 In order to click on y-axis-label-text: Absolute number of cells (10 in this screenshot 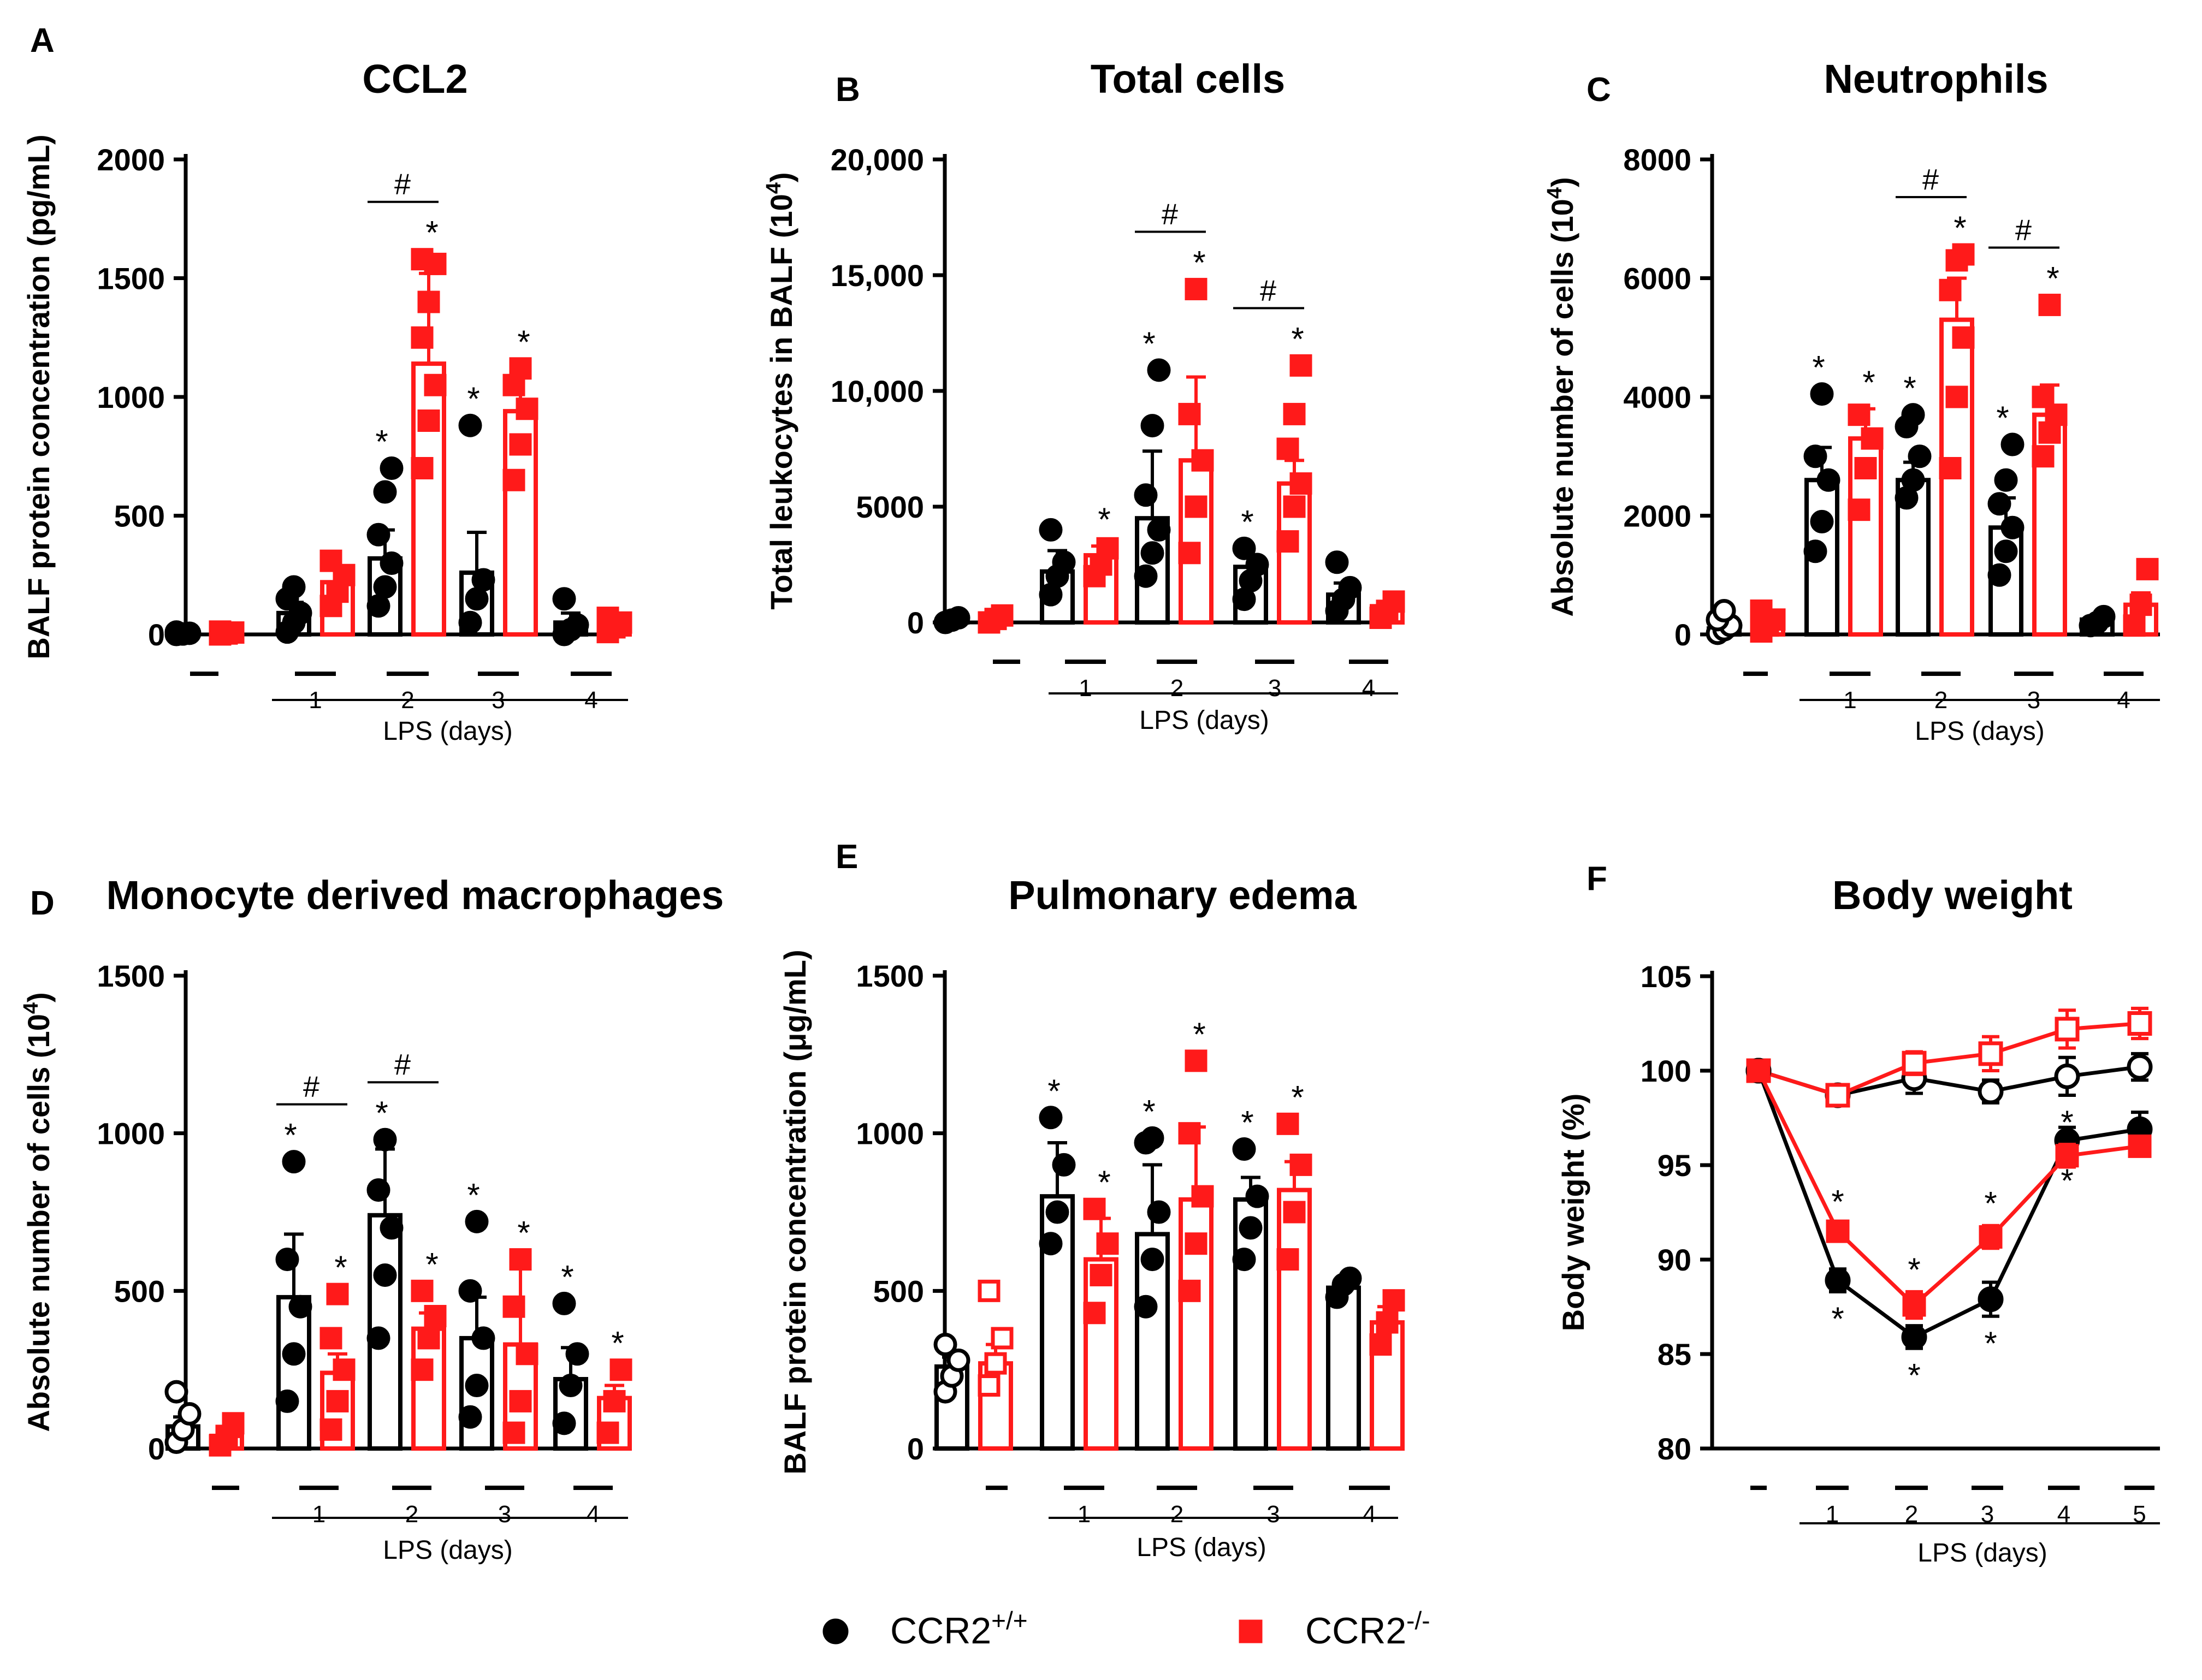, I will do `click(38, 1223)`.